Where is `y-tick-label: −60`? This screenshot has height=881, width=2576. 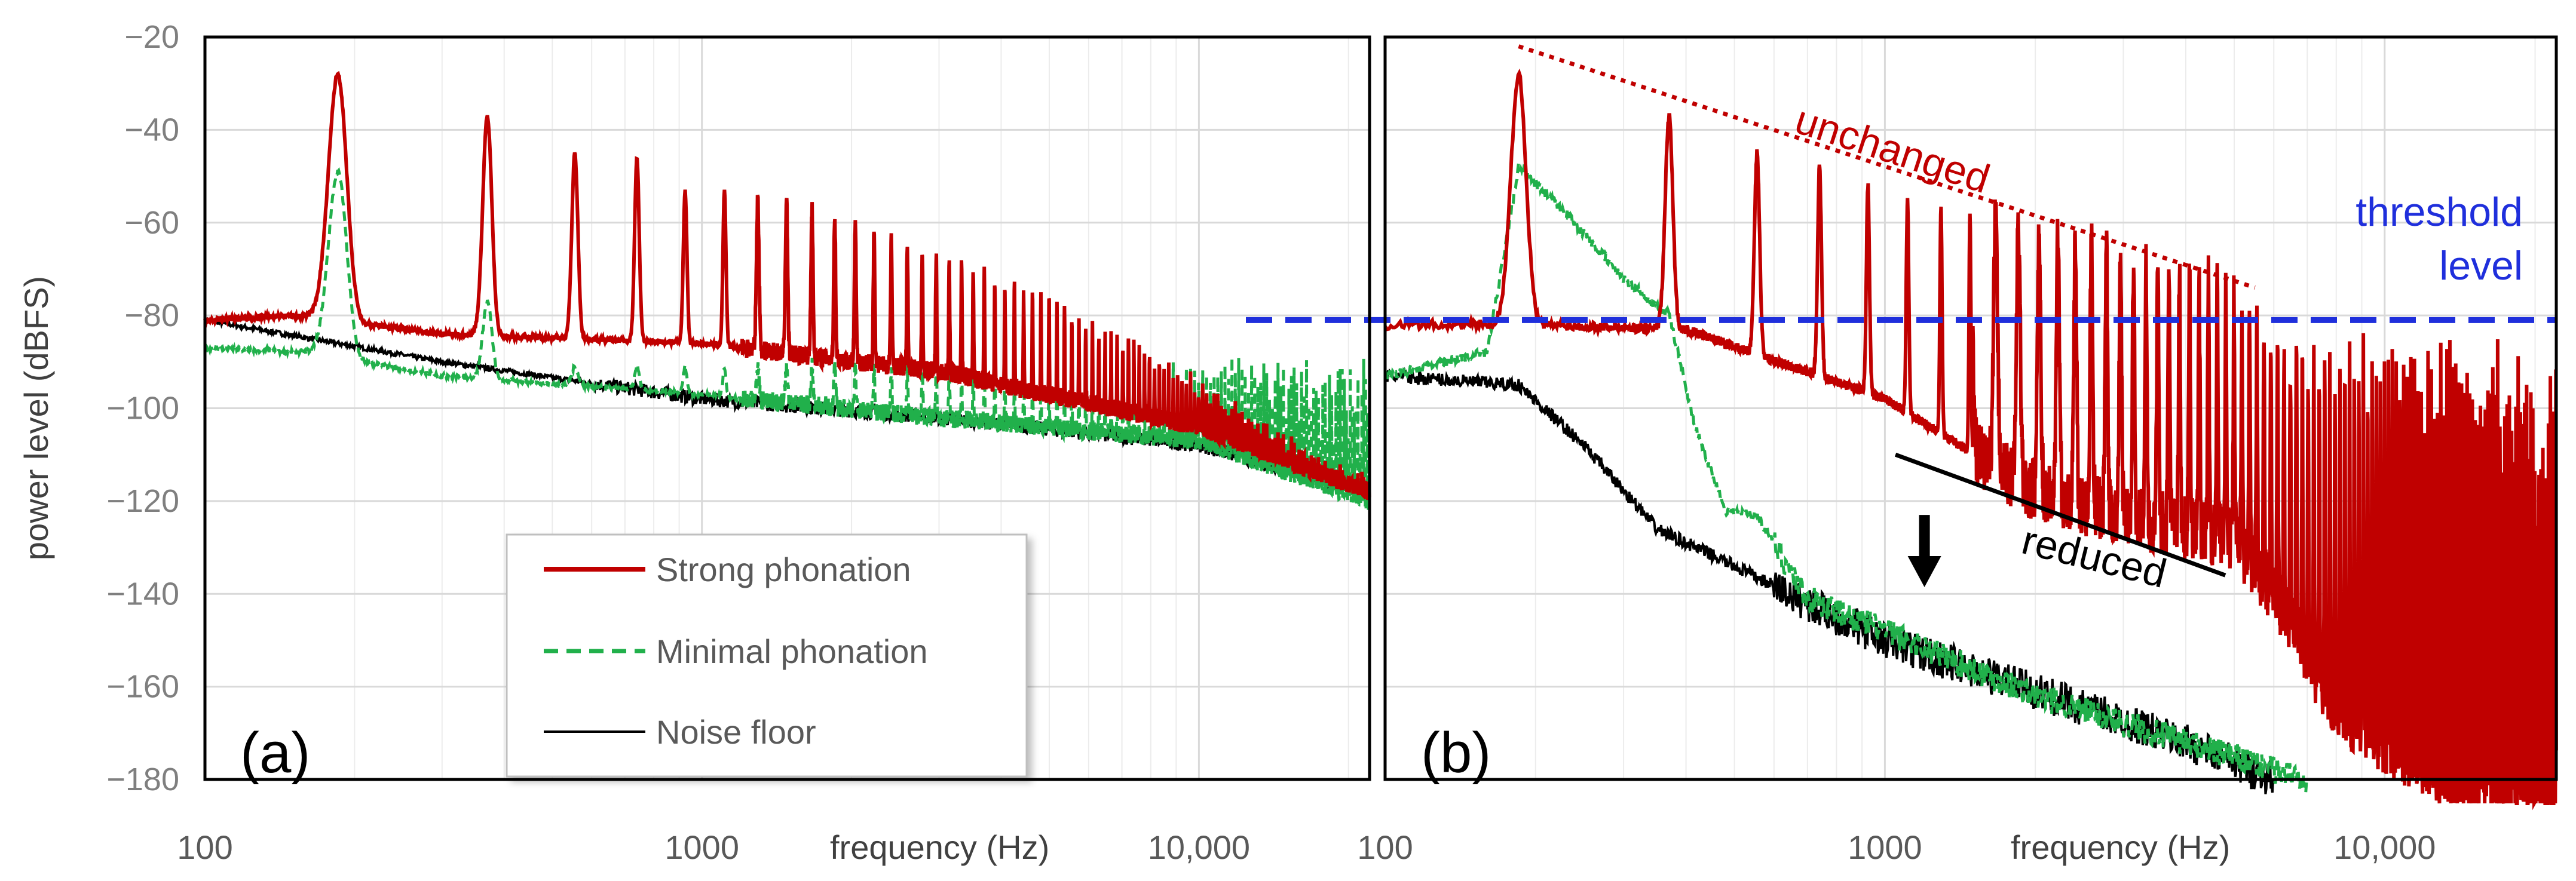
y-tick-label: −60 is located at coordinates (152, 223).